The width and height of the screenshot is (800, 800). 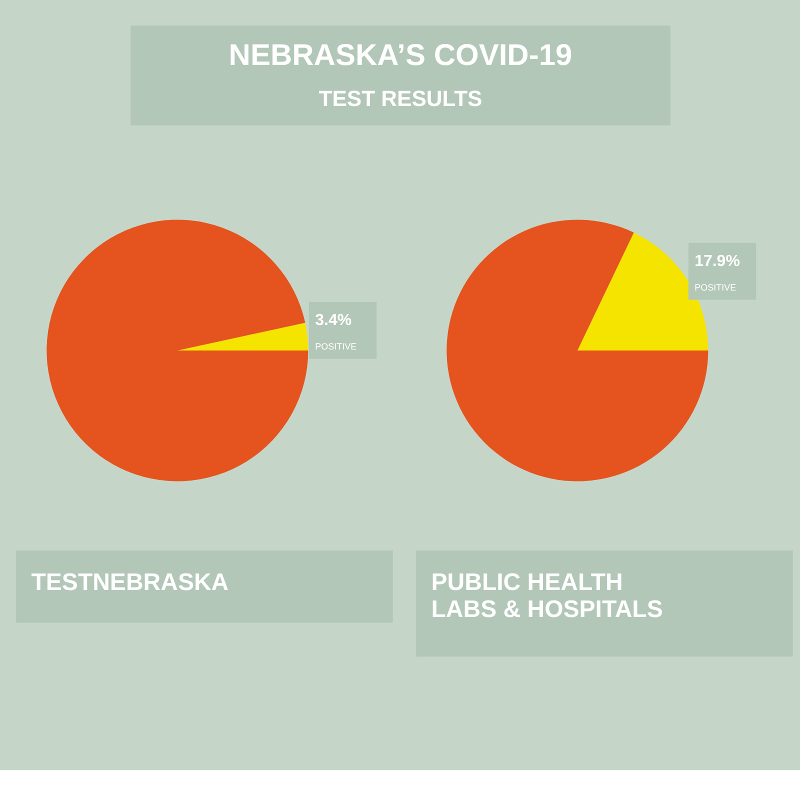 What do you see at coordinates (717, 261) in the screenshot?
I see `data-label: 17.9%` at bounding box center [717, 261].